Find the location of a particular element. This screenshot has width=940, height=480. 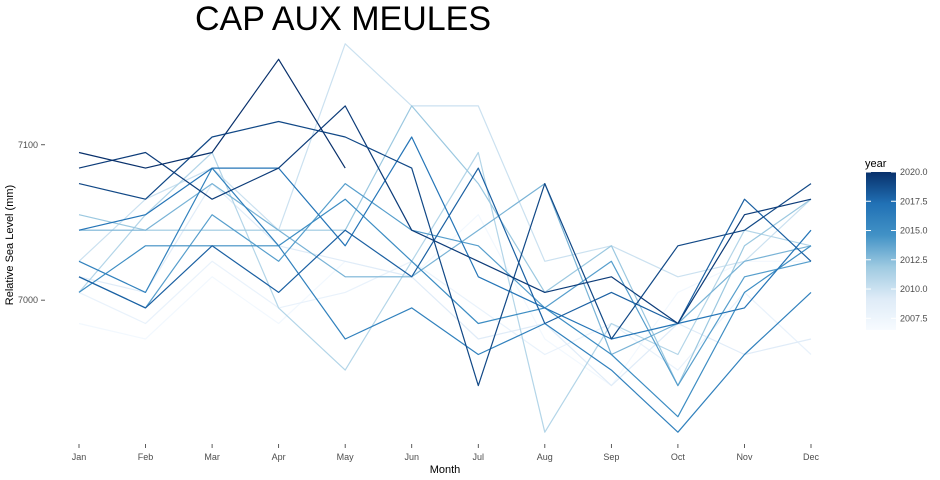

x-tick-label: Feb is located at coordinates (146, 457).